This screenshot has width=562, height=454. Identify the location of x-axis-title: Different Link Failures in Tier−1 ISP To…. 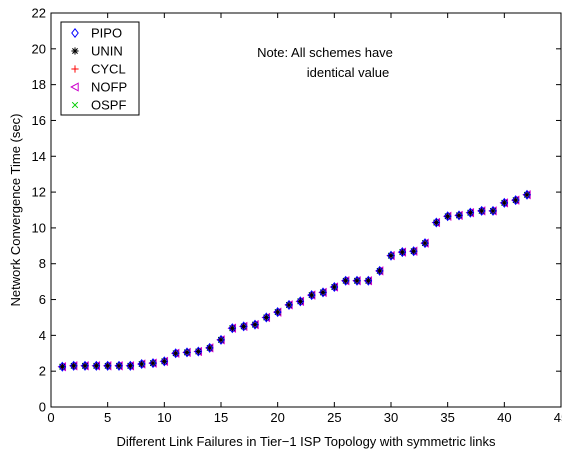
(306, 441).